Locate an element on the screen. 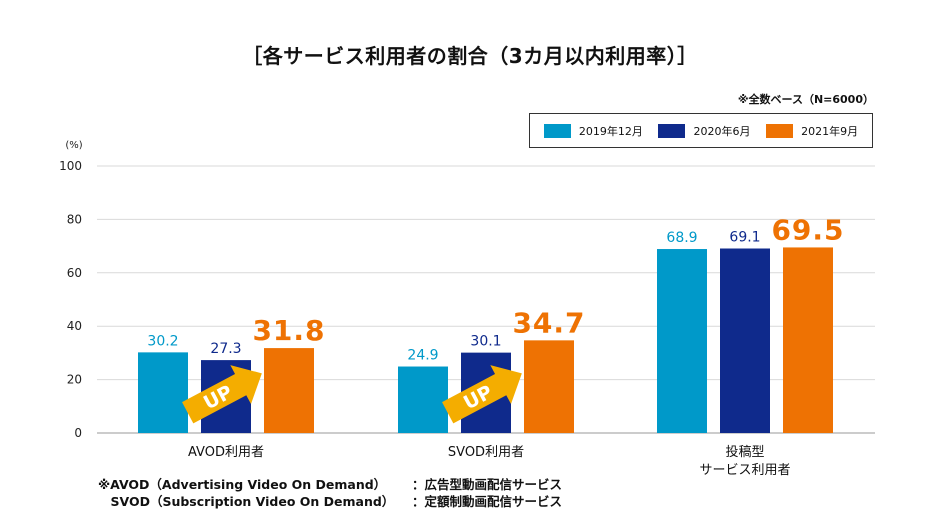  data-label: 31.8 is located at coordinates (288, 330).